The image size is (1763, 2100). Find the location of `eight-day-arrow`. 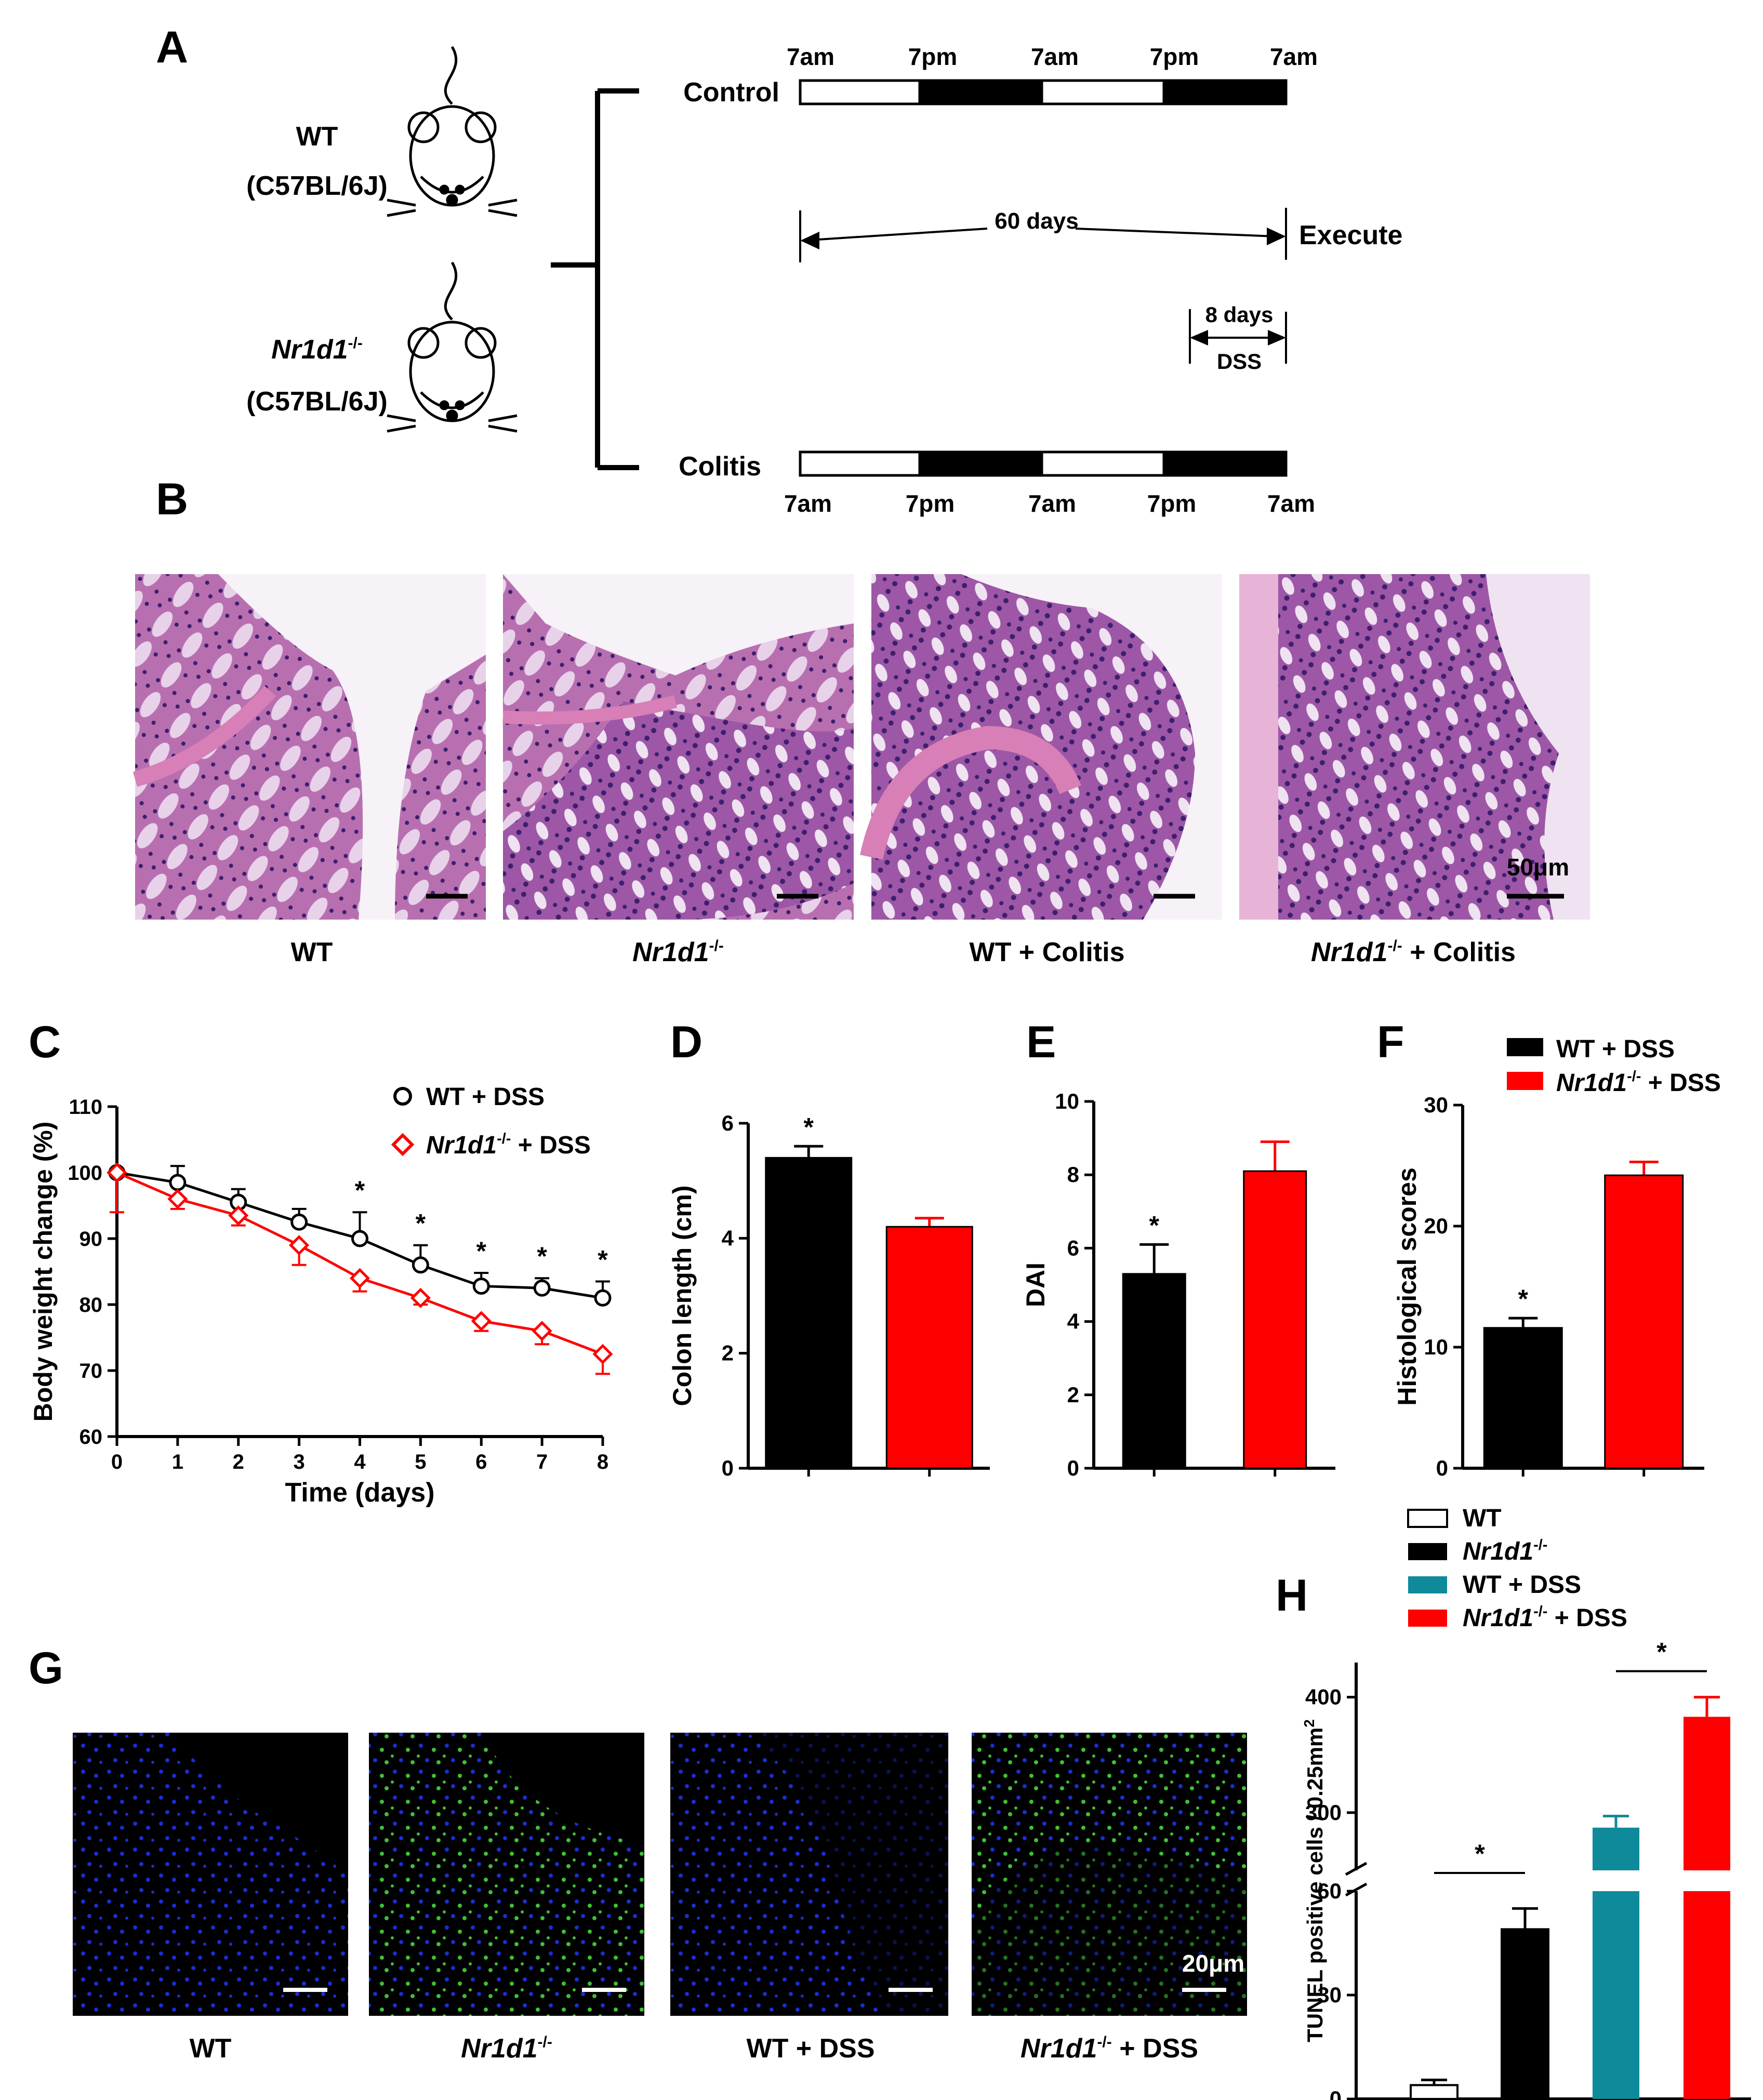

eight-day-arrow is located at coordinates (1238, 336).